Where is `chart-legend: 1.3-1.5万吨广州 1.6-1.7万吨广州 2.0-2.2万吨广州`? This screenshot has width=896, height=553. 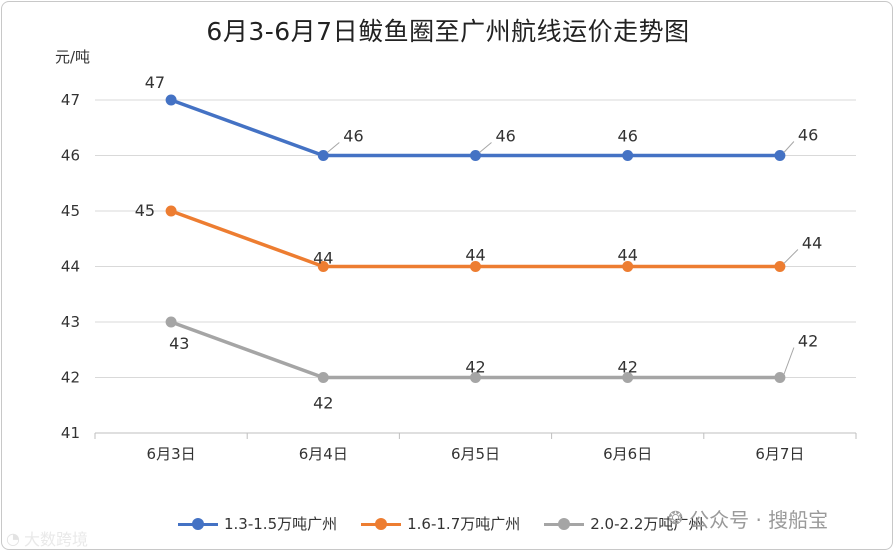
chart-legend: 1.3-1.5万吨广州 1.6-1.7万吨广州 2.0-2.2万吨广州 is located at coordinates (452, 523).